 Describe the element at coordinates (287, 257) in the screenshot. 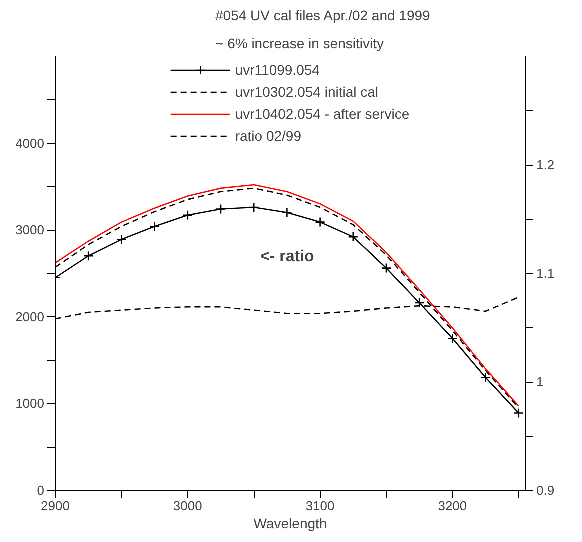

I see `annotation: <- ratio` at that location.